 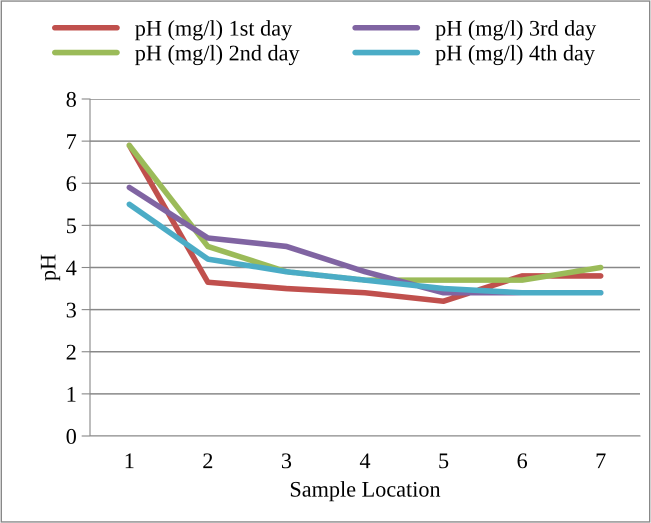 I want to click on y-tick-label: 1, so click(x=72, y=394).